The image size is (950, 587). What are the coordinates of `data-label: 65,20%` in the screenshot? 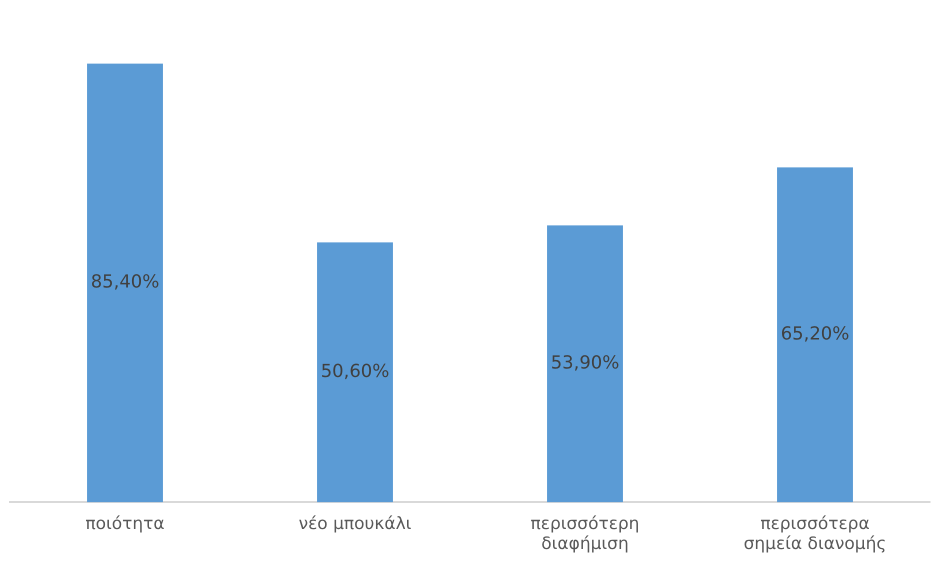 It's located at (815, 333).